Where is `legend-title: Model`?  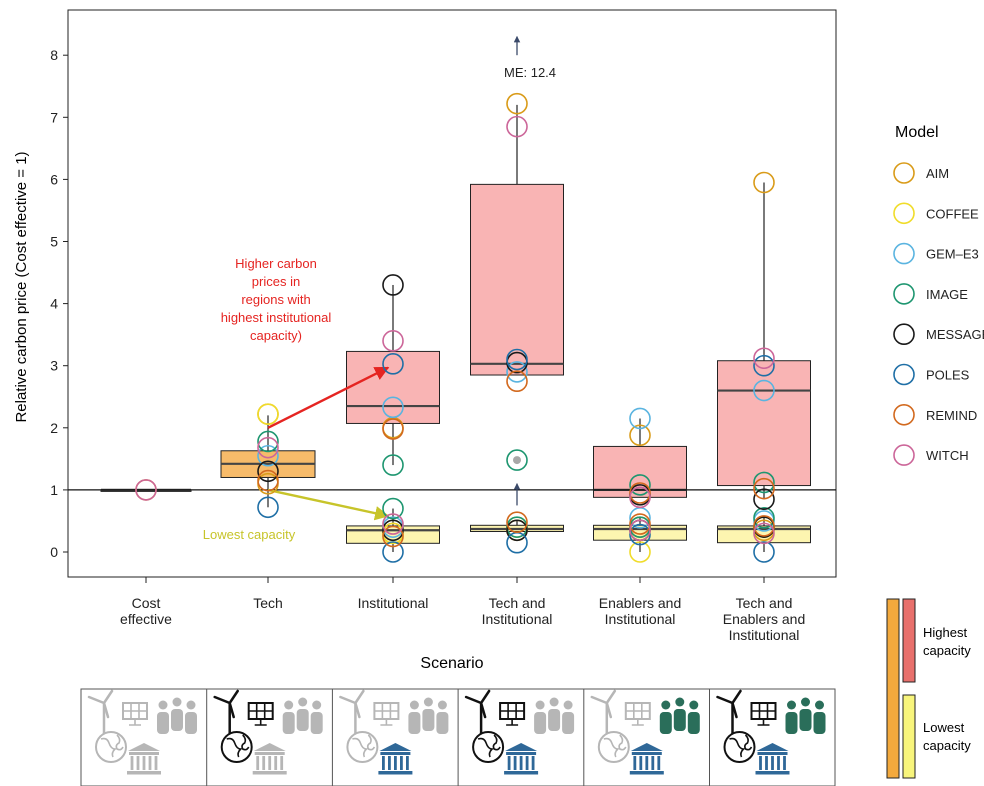
legend-title: Model is located at coordinates (917, 132).